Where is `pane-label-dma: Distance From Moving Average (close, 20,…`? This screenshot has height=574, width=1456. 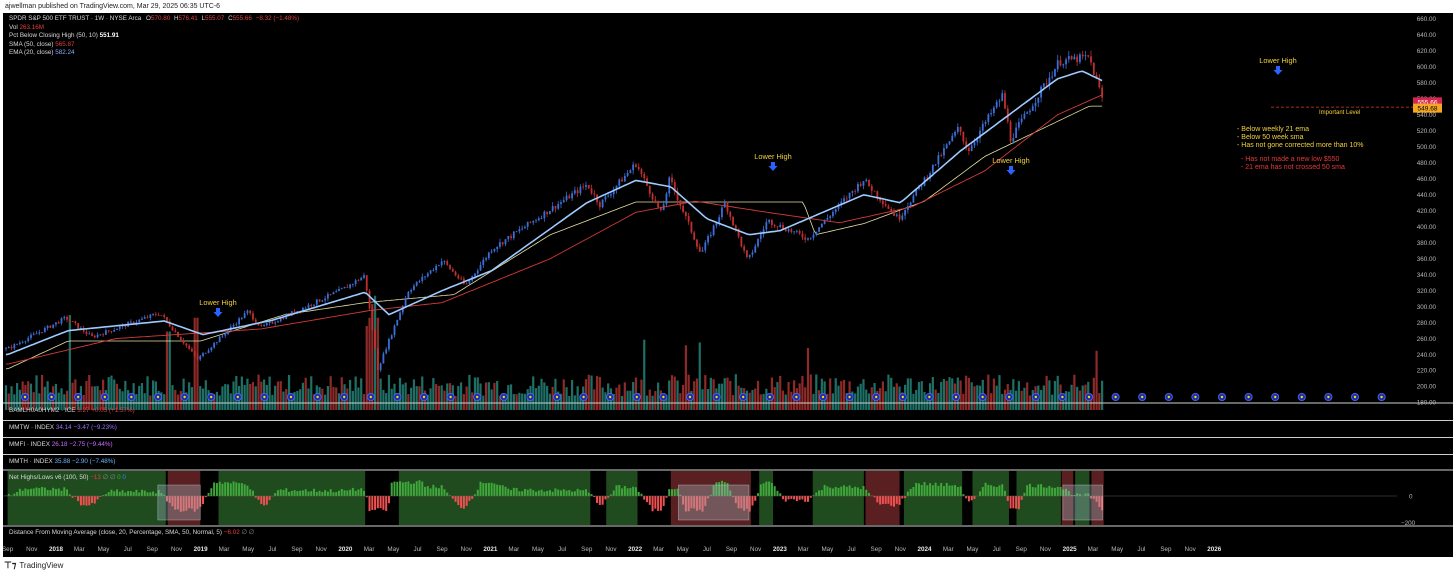
pane-label-dma: Distance From Moving Average (close, 20,… is located at coordinates (131, 532).